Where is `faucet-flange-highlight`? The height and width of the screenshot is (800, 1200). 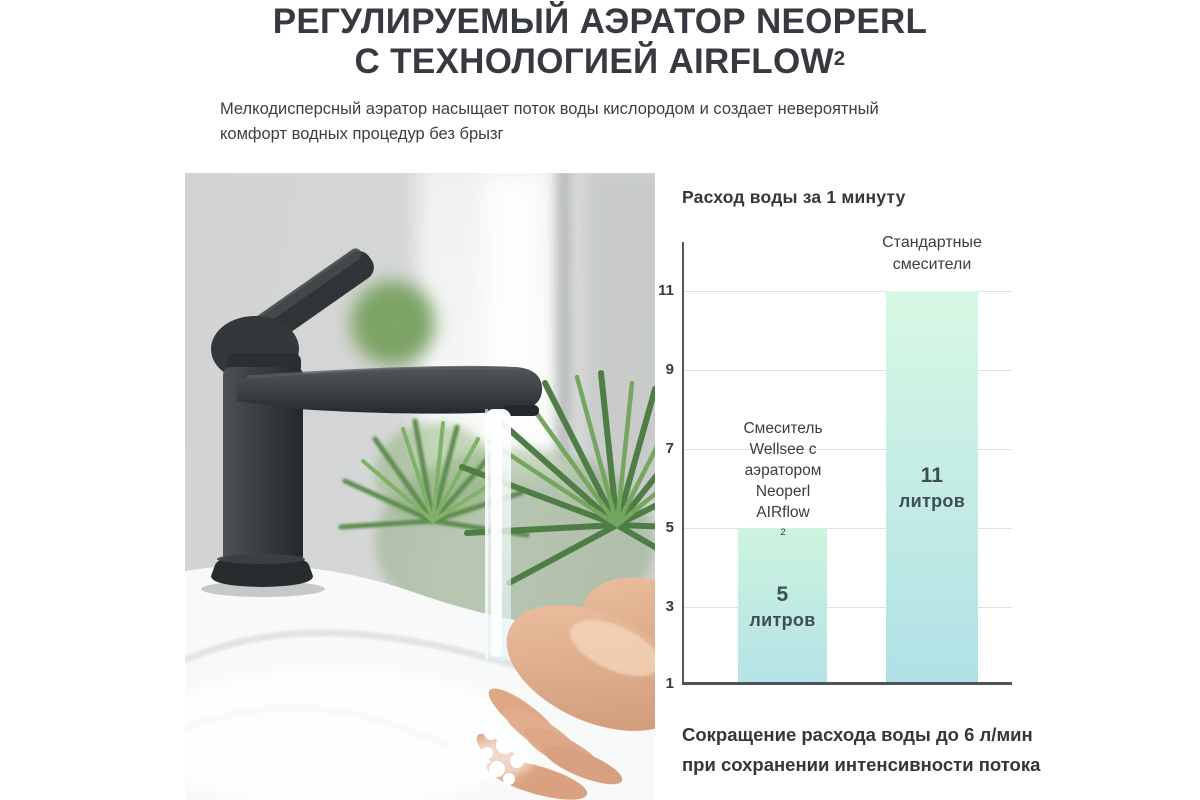
faucet-flange-highlight is located at coordinates (261, 559).